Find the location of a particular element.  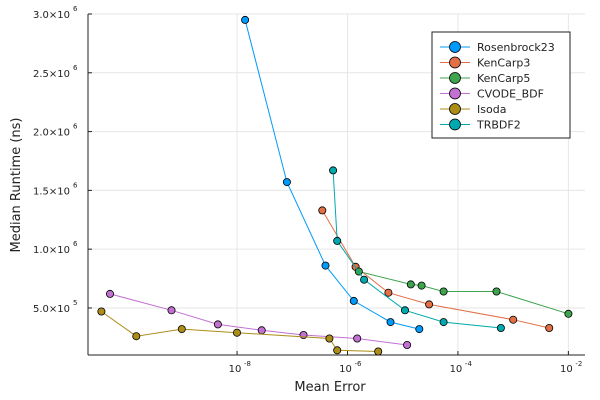

legend-item-cvode-bdf: CVODE_BDF is located at coordinates (492, 94).